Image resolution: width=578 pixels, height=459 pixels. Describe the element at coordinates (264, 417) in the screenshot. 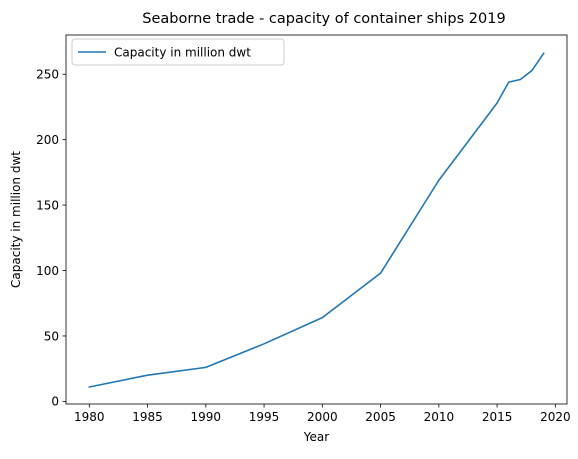

I see `x-tick-label: 1995` at that location.